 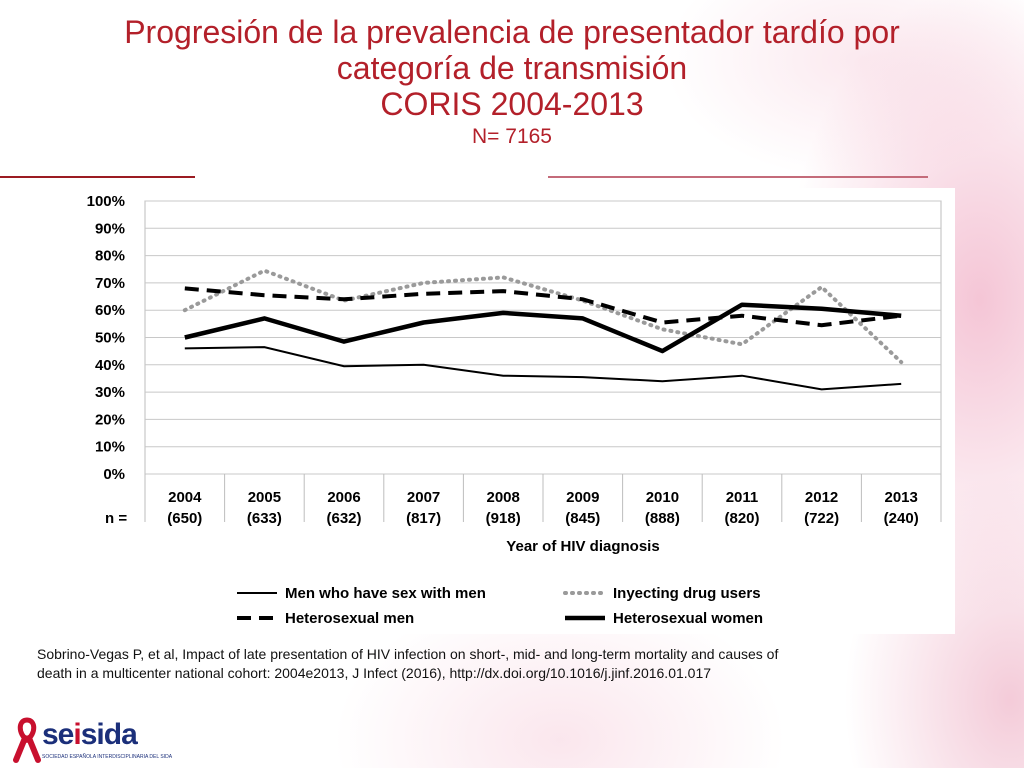 What do you see at coordinates (110, 338) in the screenshot?
I see `y-tick-label: 50%` at bounding box center [110, 338].